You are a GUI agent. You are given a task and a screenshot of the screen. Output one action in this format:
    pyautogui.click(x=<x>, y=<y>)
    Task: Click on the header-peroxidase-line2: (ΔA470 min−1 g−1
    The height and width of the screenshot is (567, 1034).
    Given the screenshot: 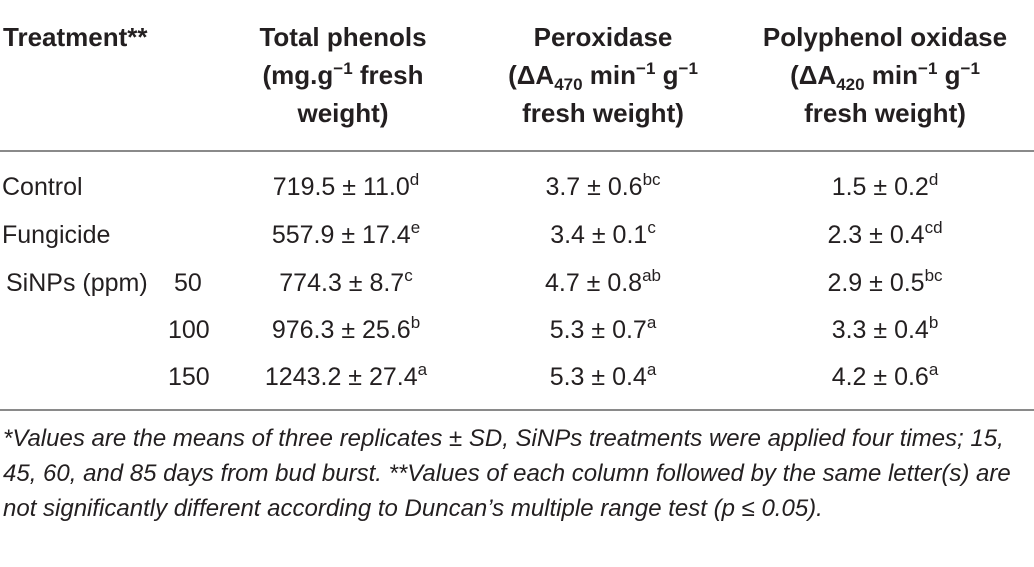 What is the action you would take?
    pyautogui.click(x=603, y=76)
    